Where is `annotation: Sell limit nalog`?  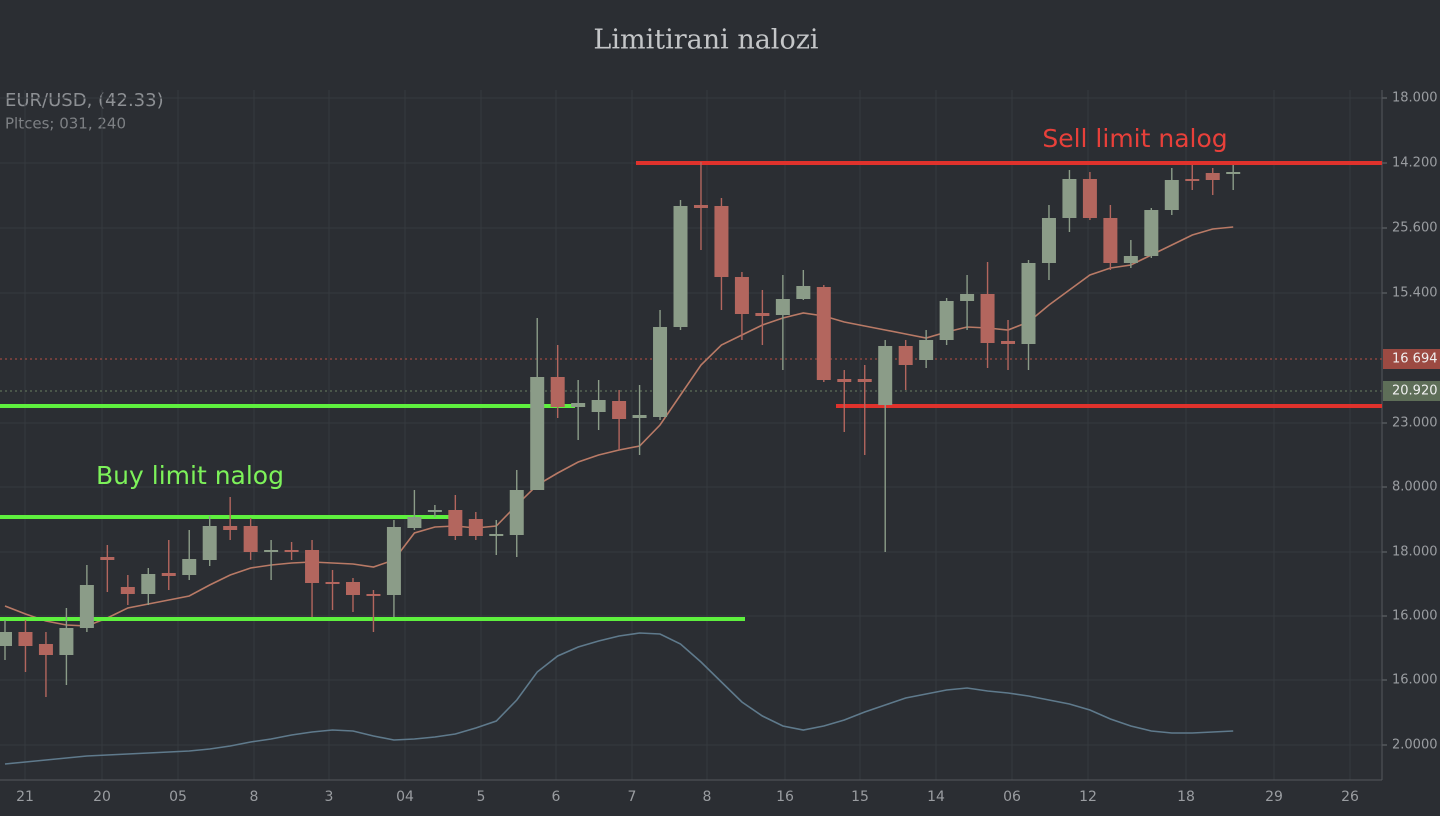
annotation: Sell limit nalog is located at coordinates (1134, 138).